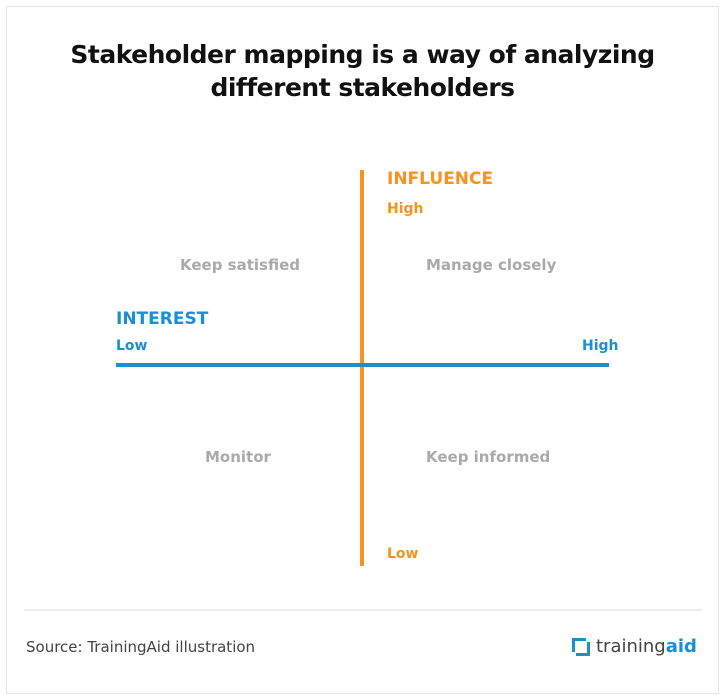  What do you see at coordinates (440, 179) in the screenshot?
I see `influence-axis-label: INFLUENCE` at bounding box center [440, 179].